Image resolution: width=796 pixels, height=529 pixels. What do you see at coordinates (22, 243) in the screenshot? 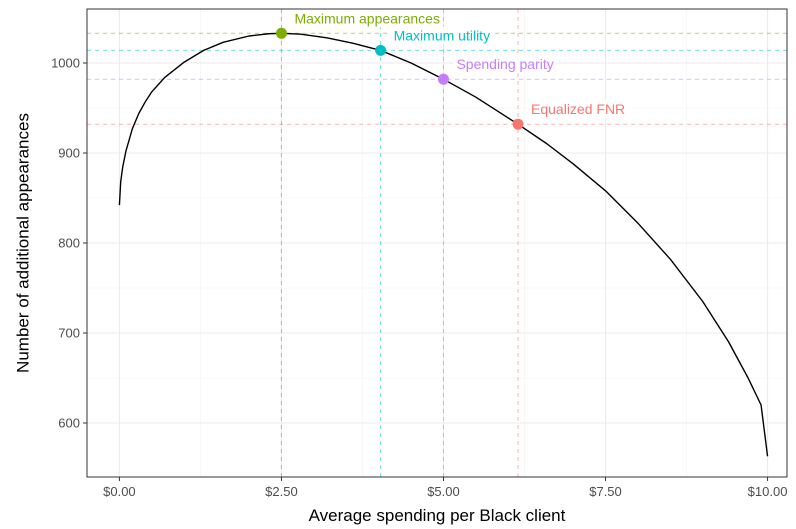
I see `y-axis-title: Number of additional appearances` at bounding box center [22, 243].